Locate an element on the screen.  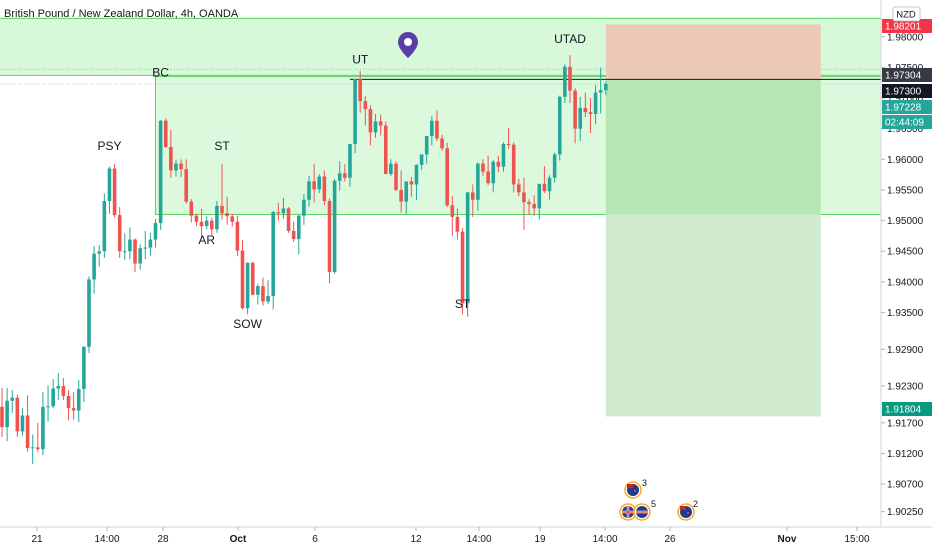
price-tag: 1.98201 is located at coordinates (907, 26).